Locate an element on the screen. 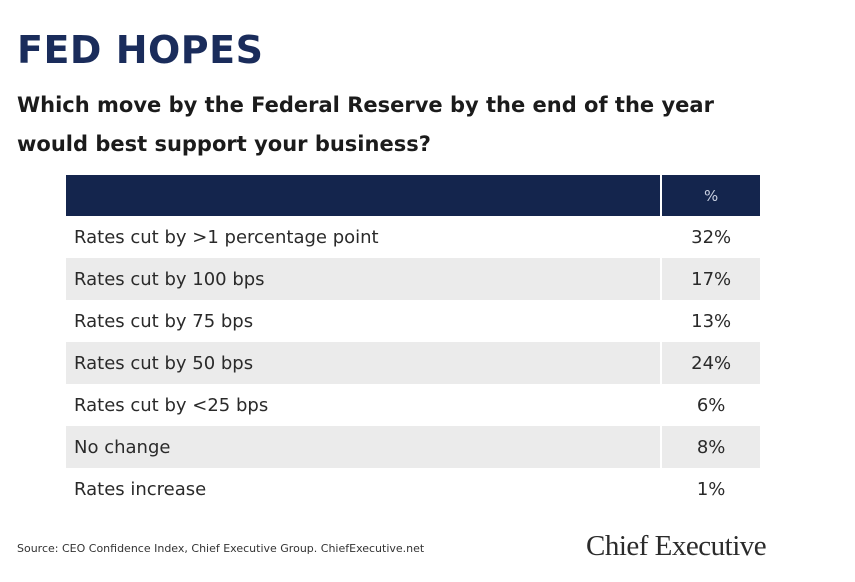  table-row: Rates cut by <25 bps 6% is located at coordinates (413, 405).